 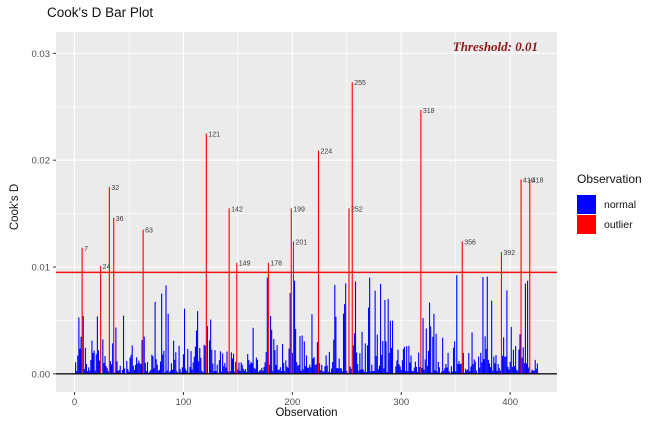 What do you see at coordinates (183, 402) in the screenshot?
I see `x-tick-label: 100` at bounding box center [183, 402].